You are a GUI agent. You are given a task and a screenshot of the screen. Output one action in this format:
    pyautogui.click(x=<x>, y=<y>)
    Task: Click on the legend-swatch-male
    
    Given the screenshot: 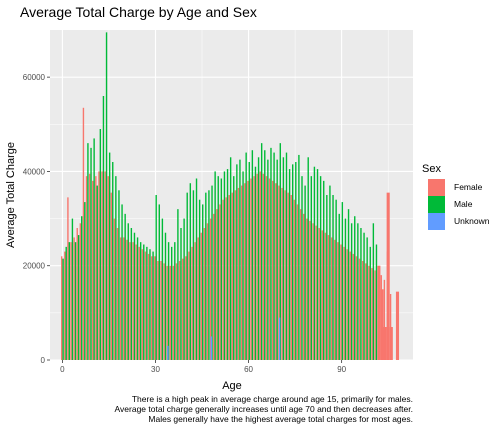 What is the action you would take?
    pyautogui.click(x=436, y=204)
    